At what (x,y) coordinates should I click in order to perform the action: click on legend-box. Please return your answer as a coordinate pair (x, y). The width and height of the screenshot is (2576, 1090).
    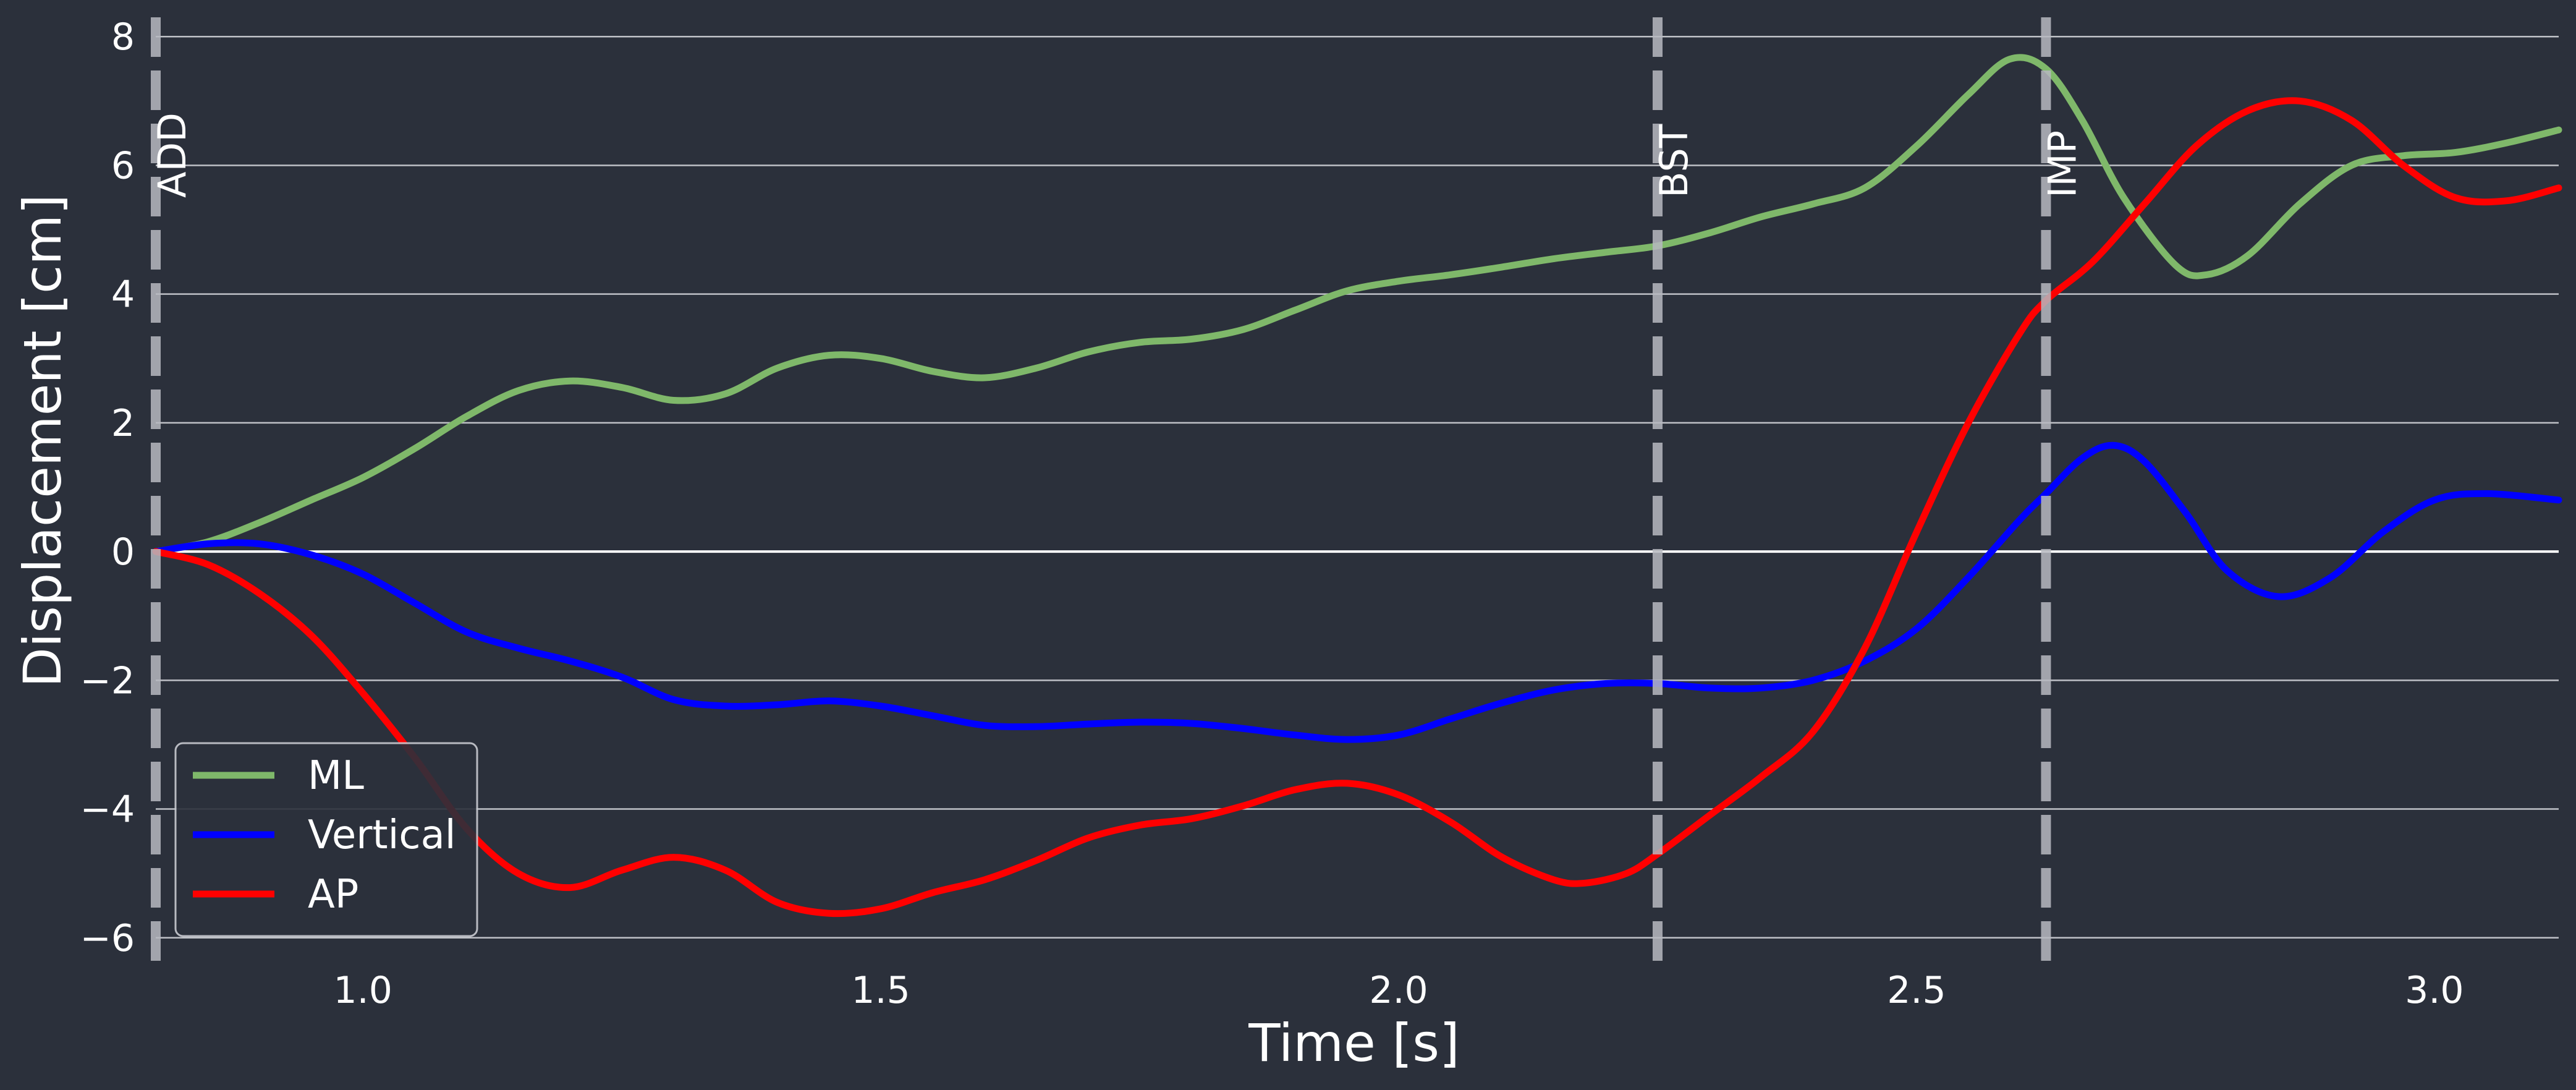
    Looking at the image, I should click on (326, 839).